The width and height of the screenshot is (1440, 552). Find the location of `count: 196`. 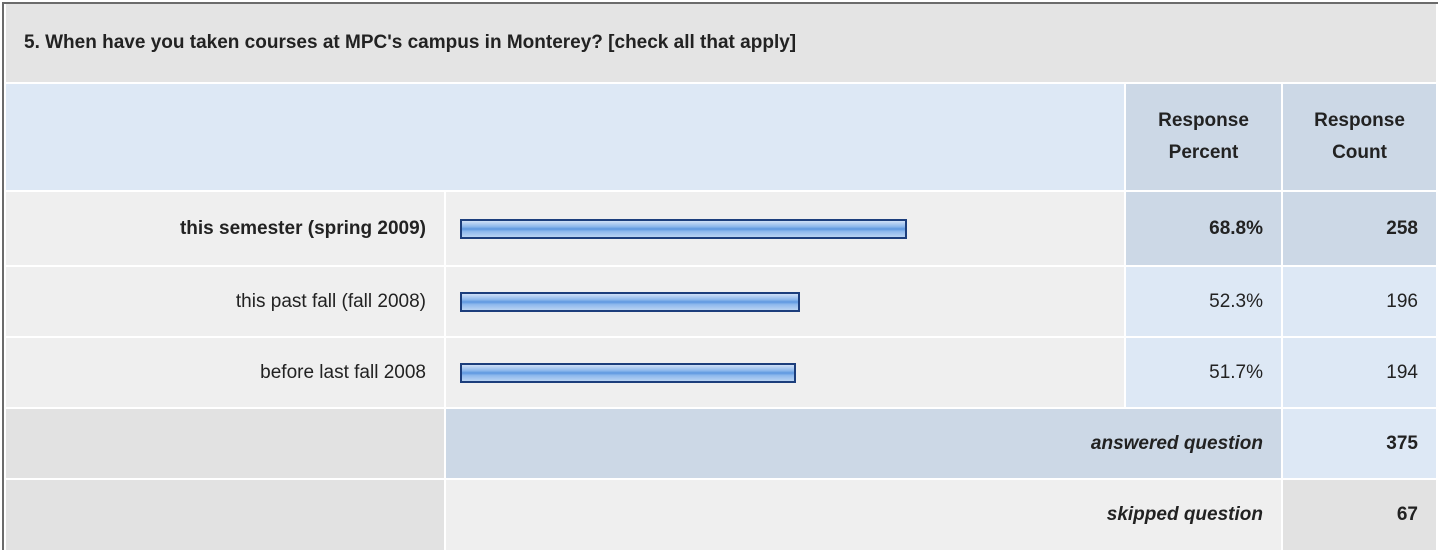

count: 196 is located at coordinates (1359, 301).